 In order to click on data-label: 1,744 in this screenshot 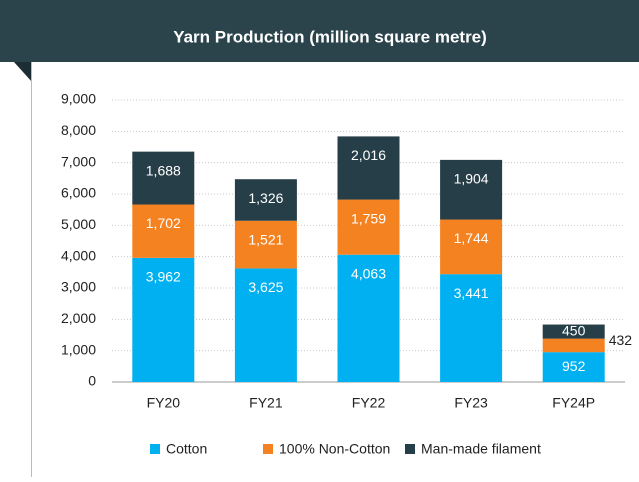, I will do `click(471, 238)`.